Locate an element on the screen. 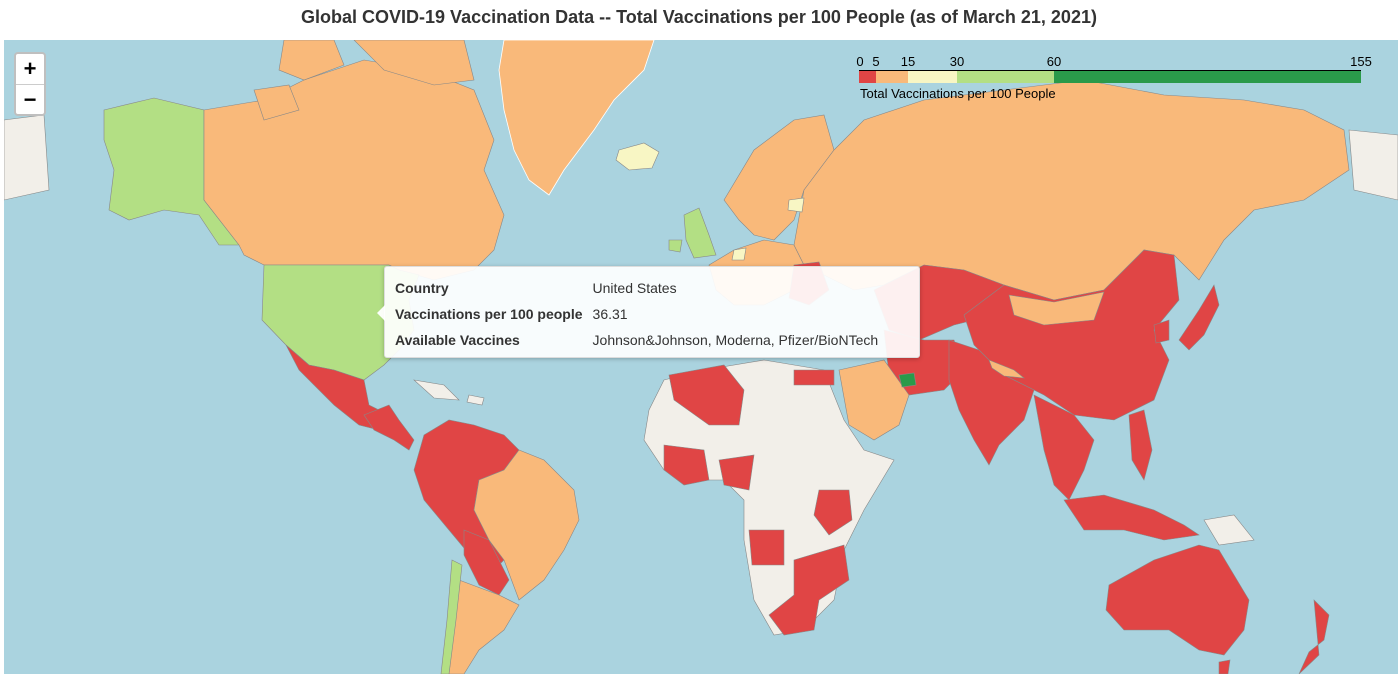 Image resolution: width=1398 pixels, height=674 pixels. region-canada is located at coordinates (354, 170).